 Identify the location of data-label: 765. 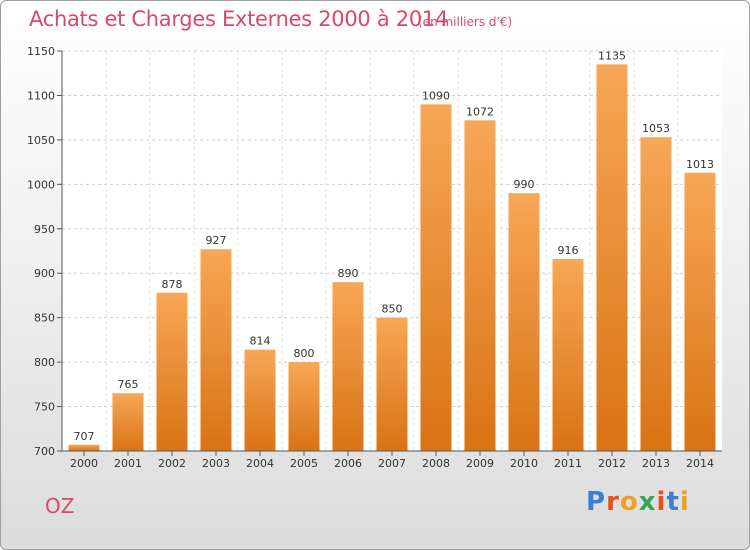
(128, 384).